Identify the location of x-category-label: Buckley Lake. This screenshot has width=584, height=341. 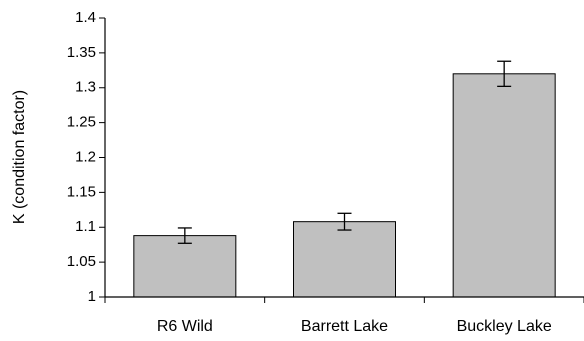
(504, 326).